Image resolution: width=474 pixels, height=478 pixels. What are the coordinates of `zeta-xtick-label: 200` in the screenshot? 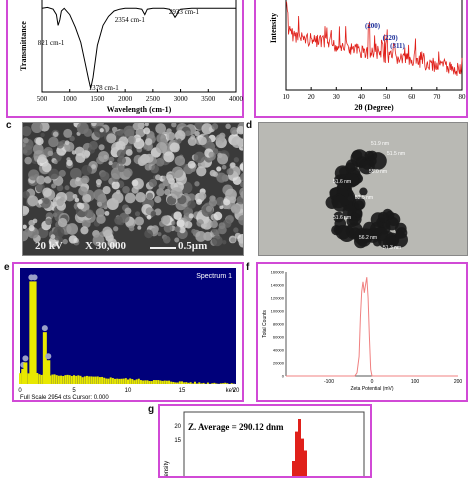 It's located at (458, 382).